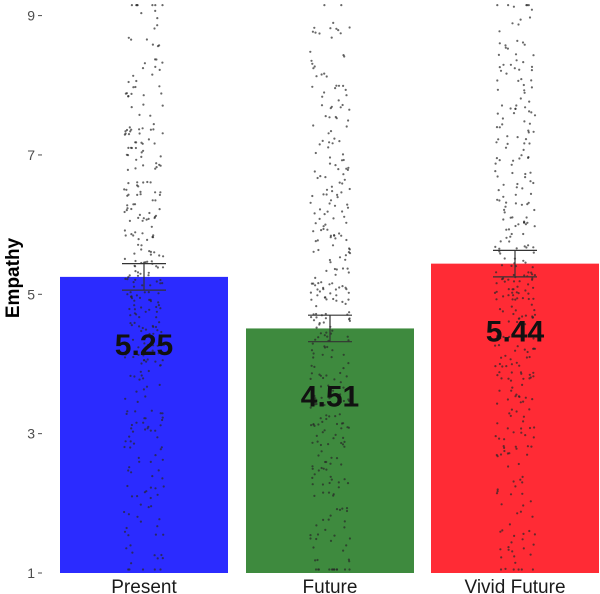 The image size is (600, 594). I want to click on y-tick-label: 3, so click(31, 434).